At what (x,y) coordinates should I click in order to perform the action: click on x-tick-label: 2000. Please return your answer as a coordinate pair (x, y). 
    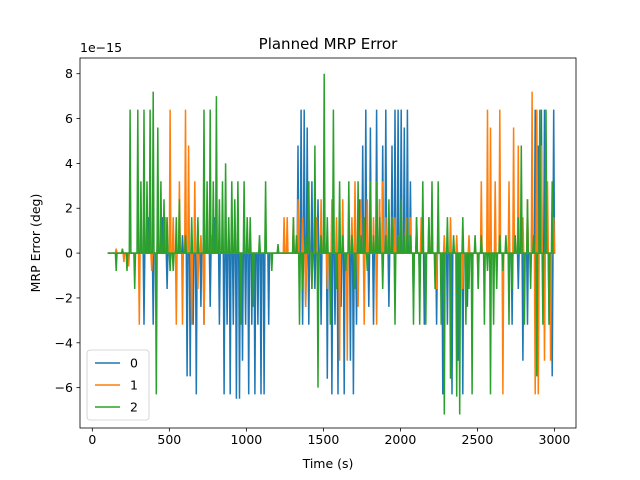
    Looking at the image, I should click on (400, 439).